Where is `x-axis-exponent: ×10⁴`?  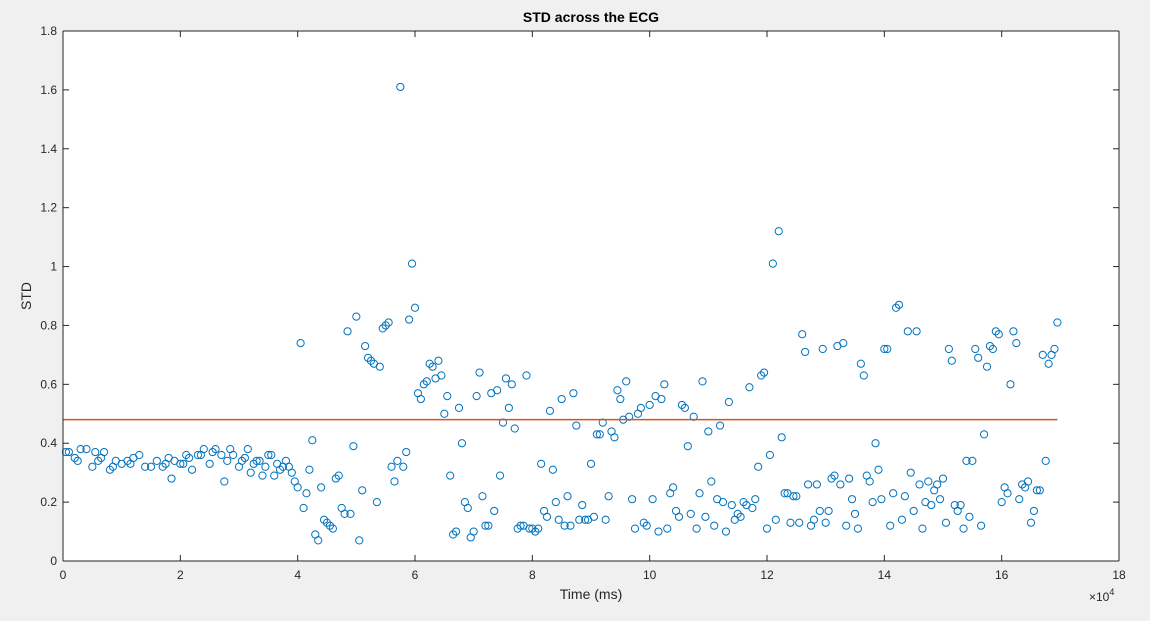 x-axis-exponent: ×10⁴ is located at coordinates (1101, 595).